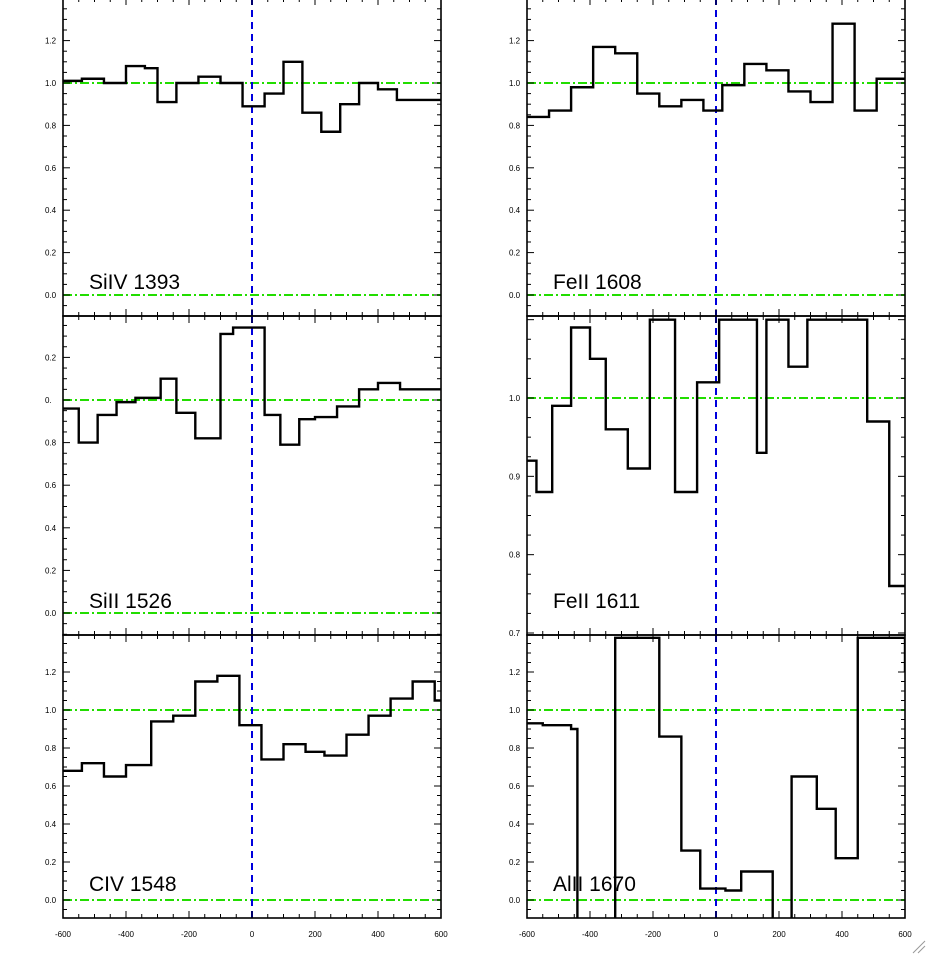 Image resolution: width=927 pixels, height=955 pixels. I want to click on panel-label: SiII 1526, so click(130, 601).